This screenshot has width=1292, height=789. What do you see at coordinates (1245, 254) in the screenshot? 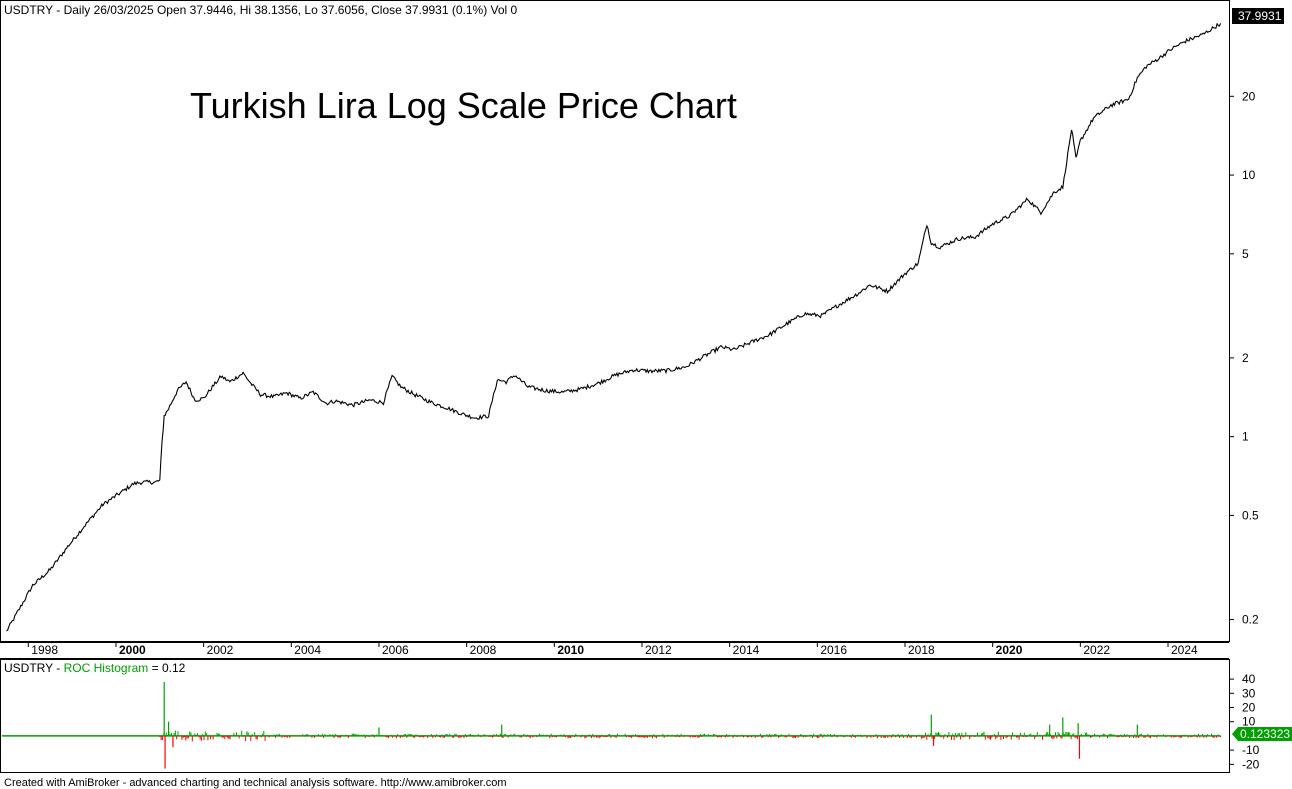
I see `y-tick-label: 5` at bounding box center [1245, 254].